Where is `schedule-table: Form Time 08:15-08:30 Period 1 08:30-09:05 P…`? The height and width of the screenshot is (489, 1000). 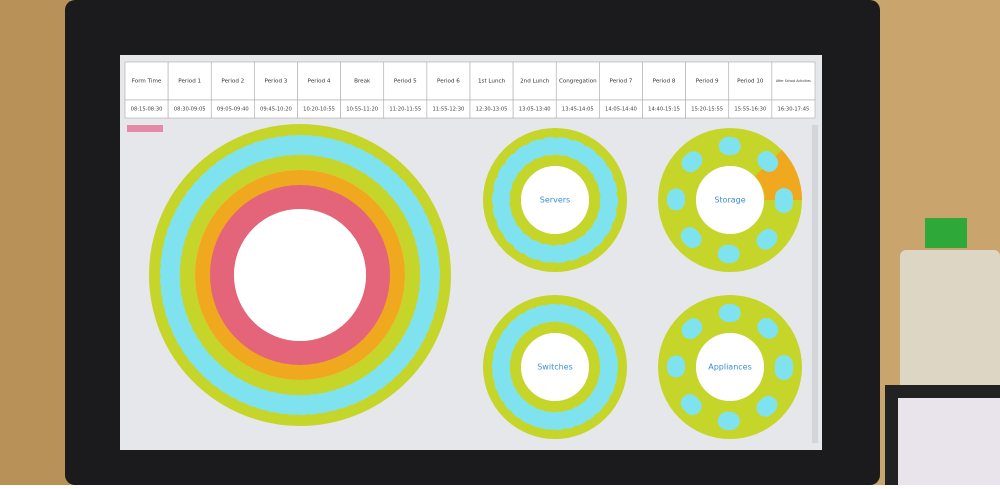 schedule-table: Form Time 08:15-08:30 Period 1 08:30-09:05 P… is located at coordinates (470, 90).